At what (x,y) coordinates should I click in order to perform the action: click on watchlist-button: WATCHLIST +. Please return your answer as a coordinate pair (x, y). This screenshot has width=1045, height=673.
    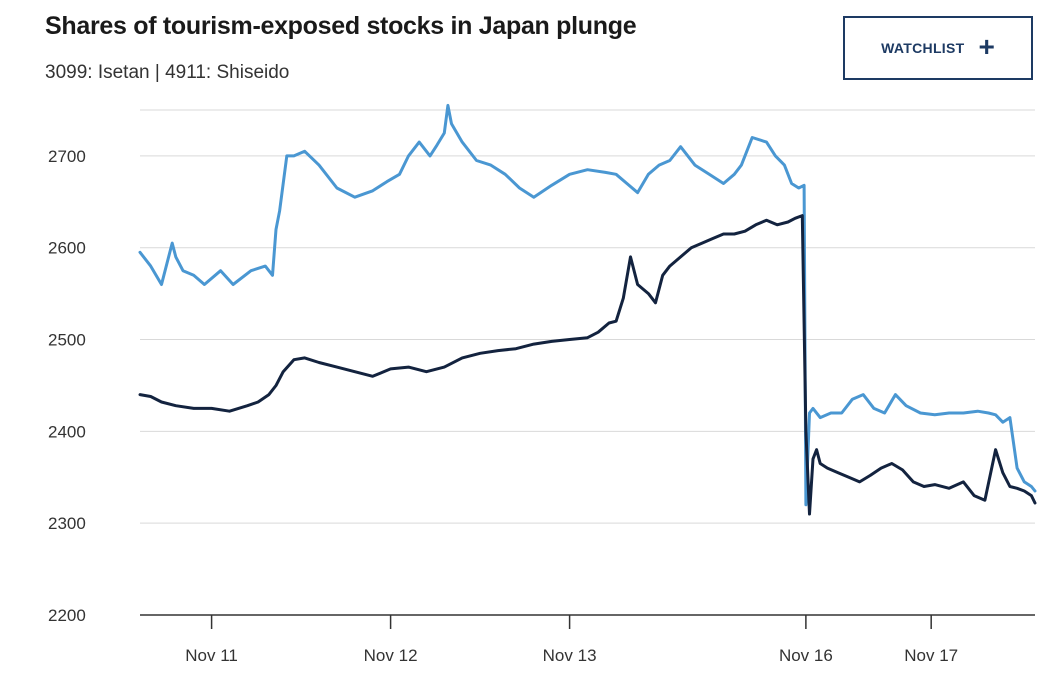
    Looking at the image, I should click on (938, 48).